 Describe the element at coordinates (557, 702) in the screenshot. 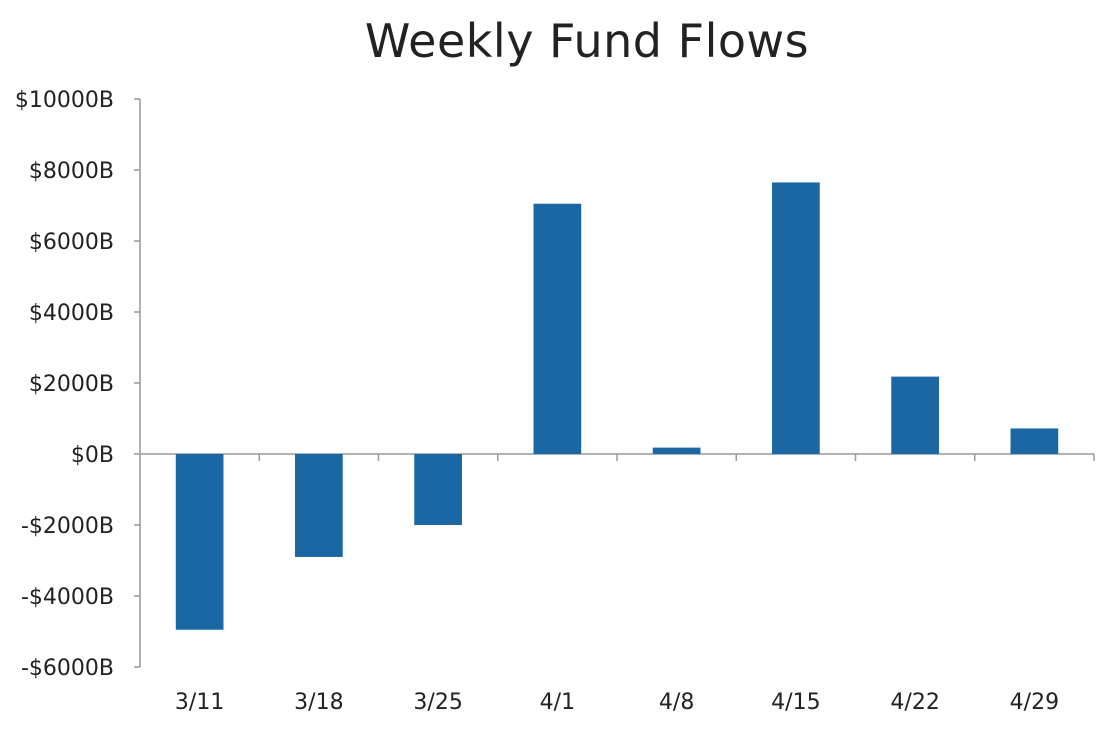

I see `x-tick-label: 4/1` at that location.